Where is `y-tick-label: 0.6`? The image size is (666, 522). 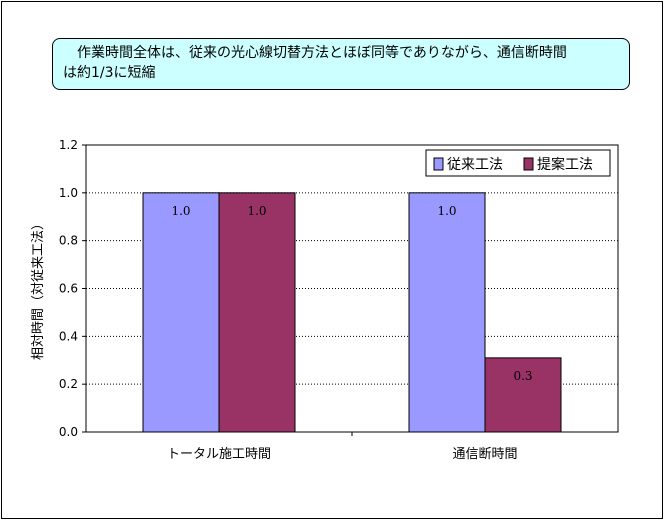 y-tick-label: 0.6 is located at coordinates (68, 289).